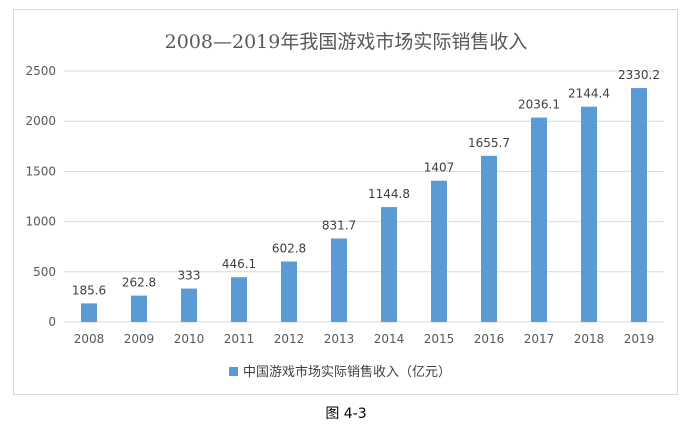  What do you see at coordinates (40, 121) in the screenshot?
I see `y-tick-label: 2000` at bounding box center [40, 121].